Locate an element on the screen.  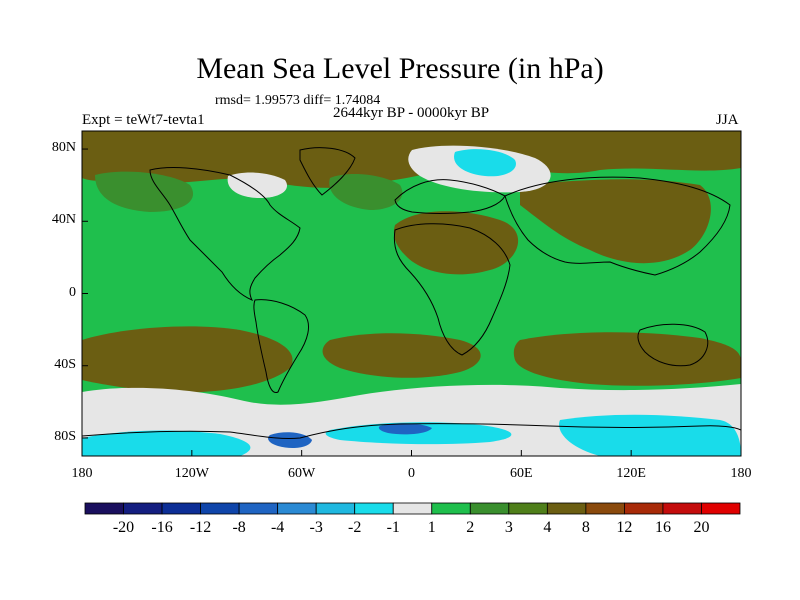
asia-coast is located at coordinates (617, 226).